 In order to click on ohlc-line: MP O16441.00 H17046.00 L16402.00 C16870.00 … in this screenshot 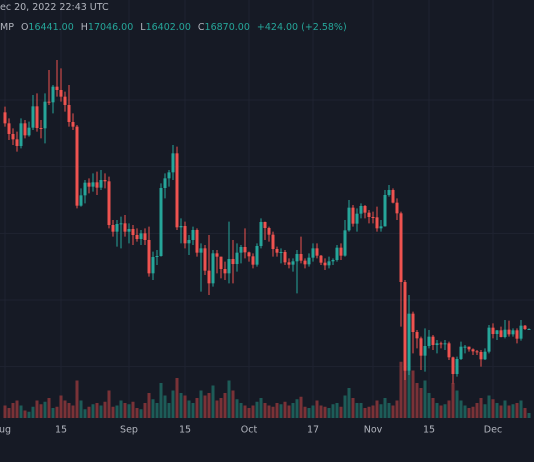, I will do `click(173, 27)`.